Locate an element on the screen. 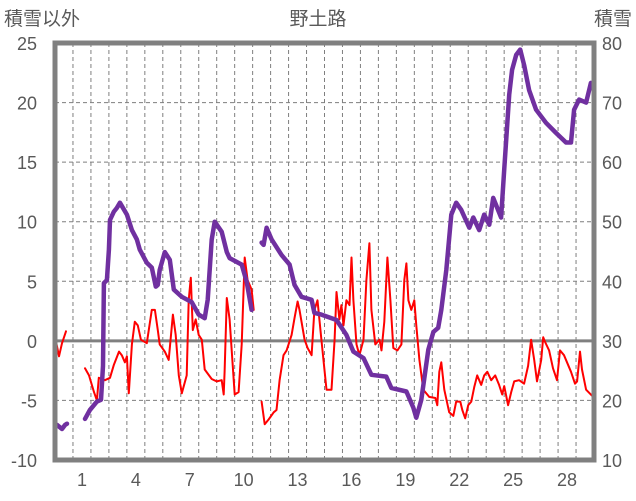  right-tick-label: 40 is located at coordinates (612, 282).